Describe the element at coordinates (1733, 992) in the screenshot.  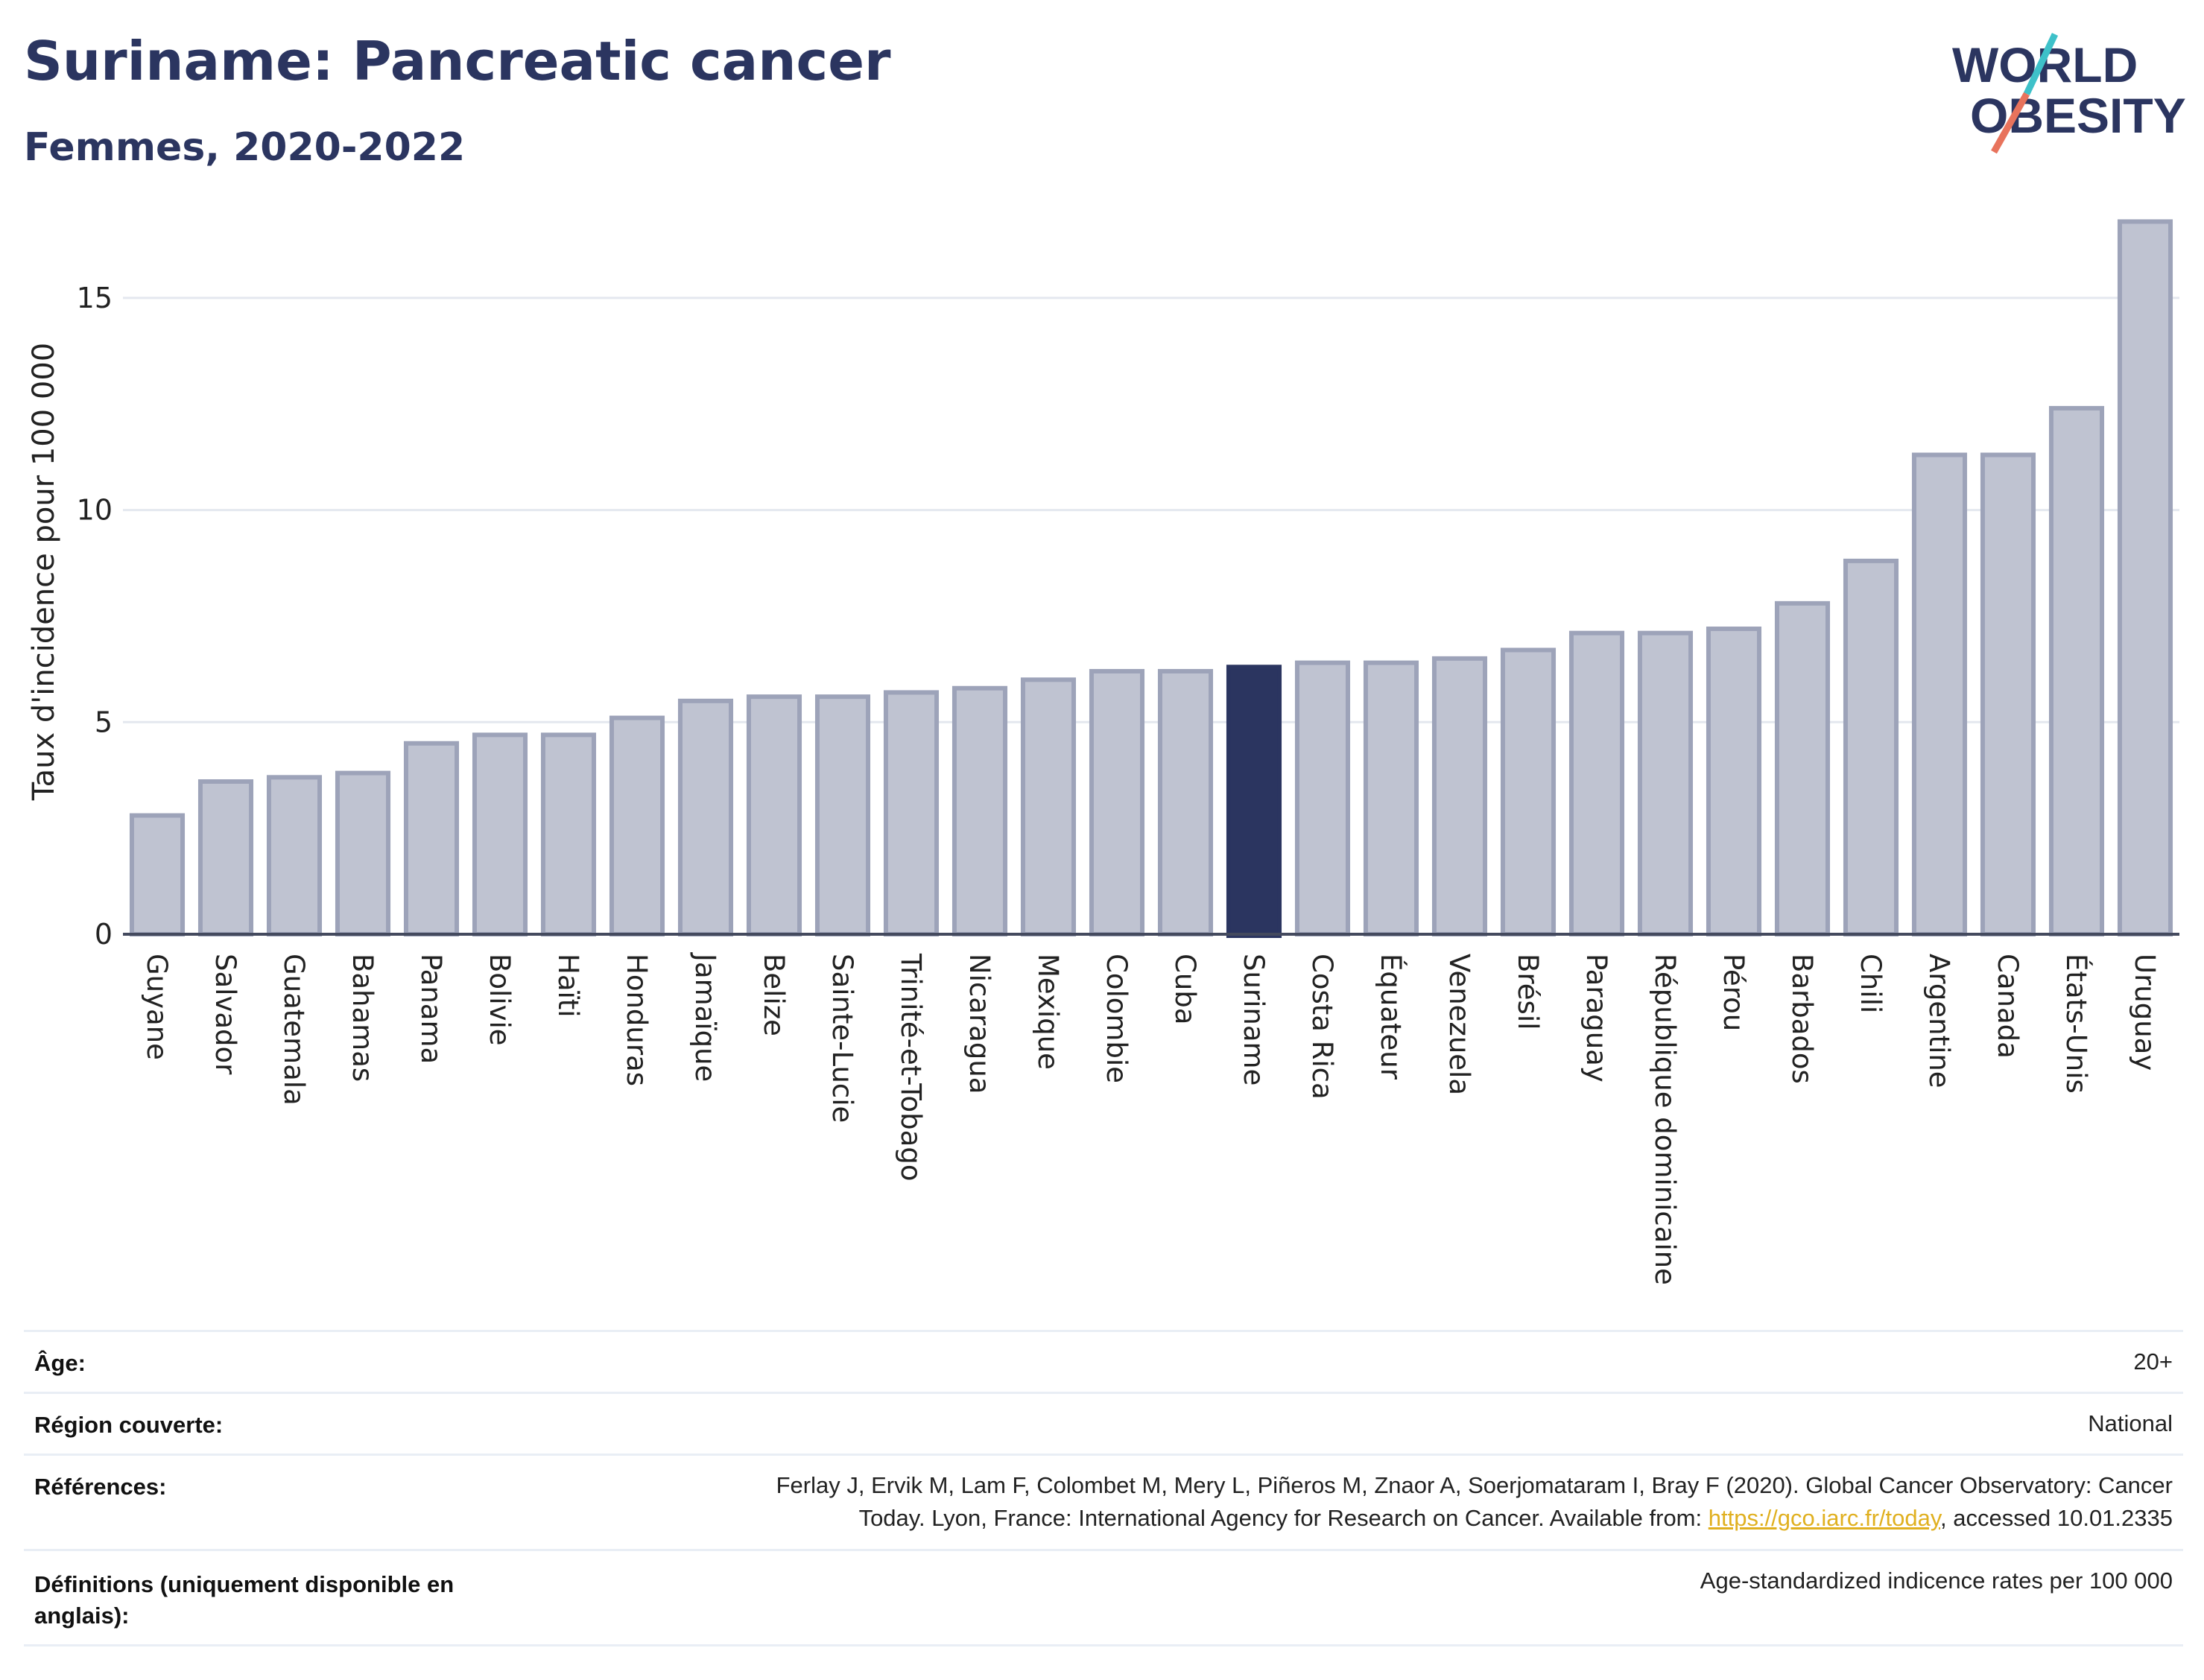
I see `x-tick-label: Pérou` at that location.